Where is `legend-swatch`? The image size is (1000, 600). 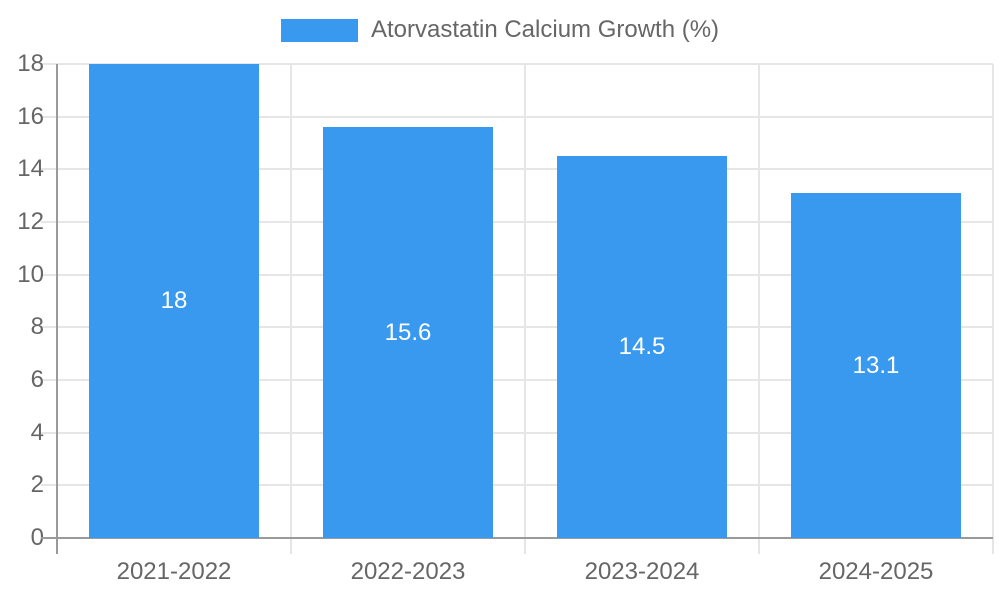 legend-swatch is located at coordinates (319, 30).